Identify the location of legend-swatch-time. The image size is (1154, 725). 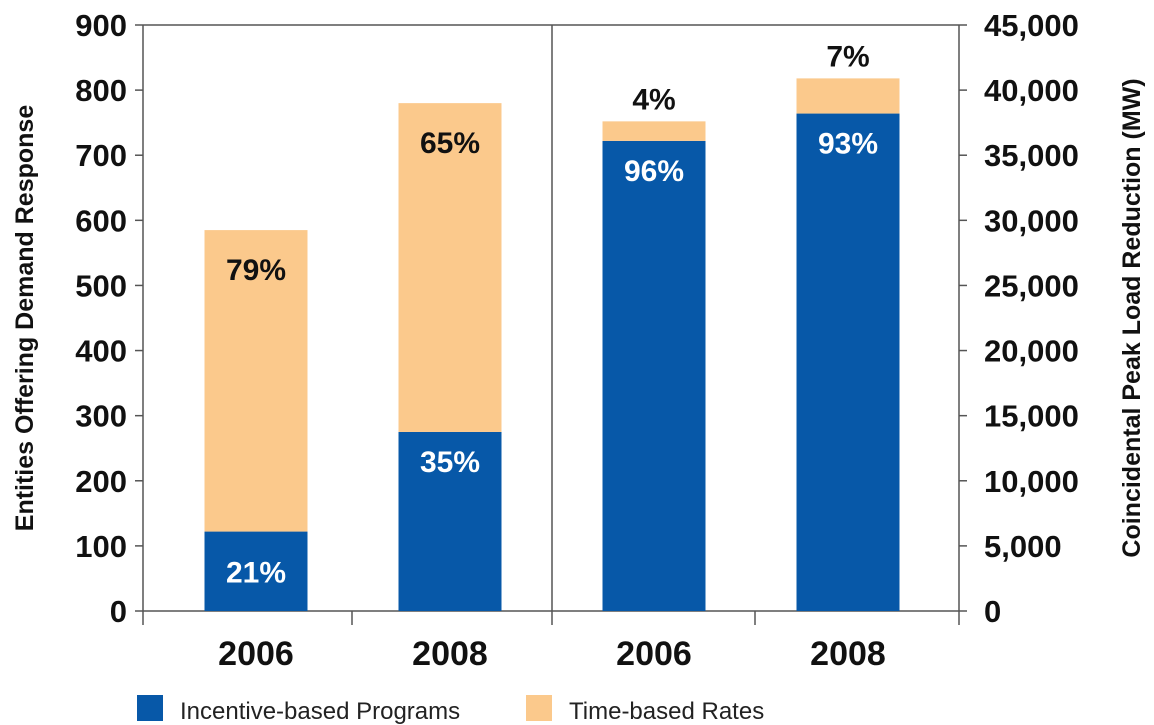
(539, 708).